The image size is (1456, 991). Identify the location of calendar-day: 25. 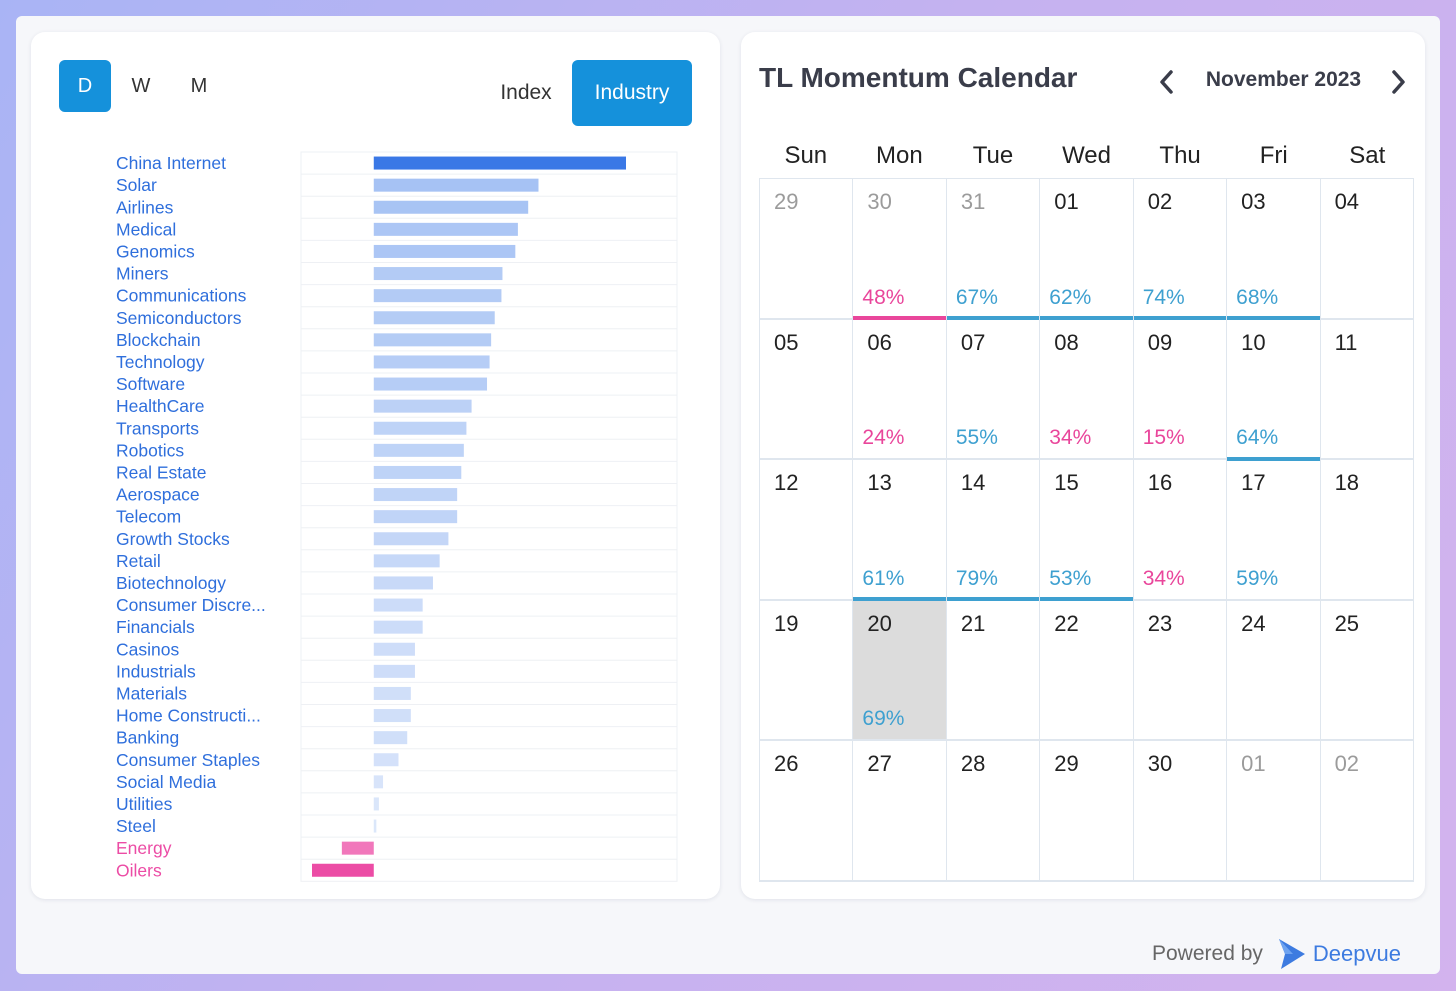
(1367, 671).